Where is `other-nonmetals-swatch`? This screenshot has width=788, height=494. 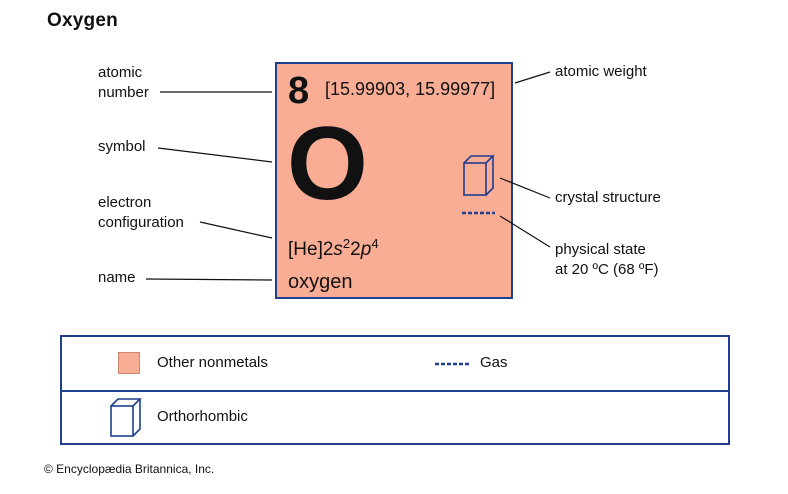
other-nonmetals-swatch is located at coordinates (129, 363).